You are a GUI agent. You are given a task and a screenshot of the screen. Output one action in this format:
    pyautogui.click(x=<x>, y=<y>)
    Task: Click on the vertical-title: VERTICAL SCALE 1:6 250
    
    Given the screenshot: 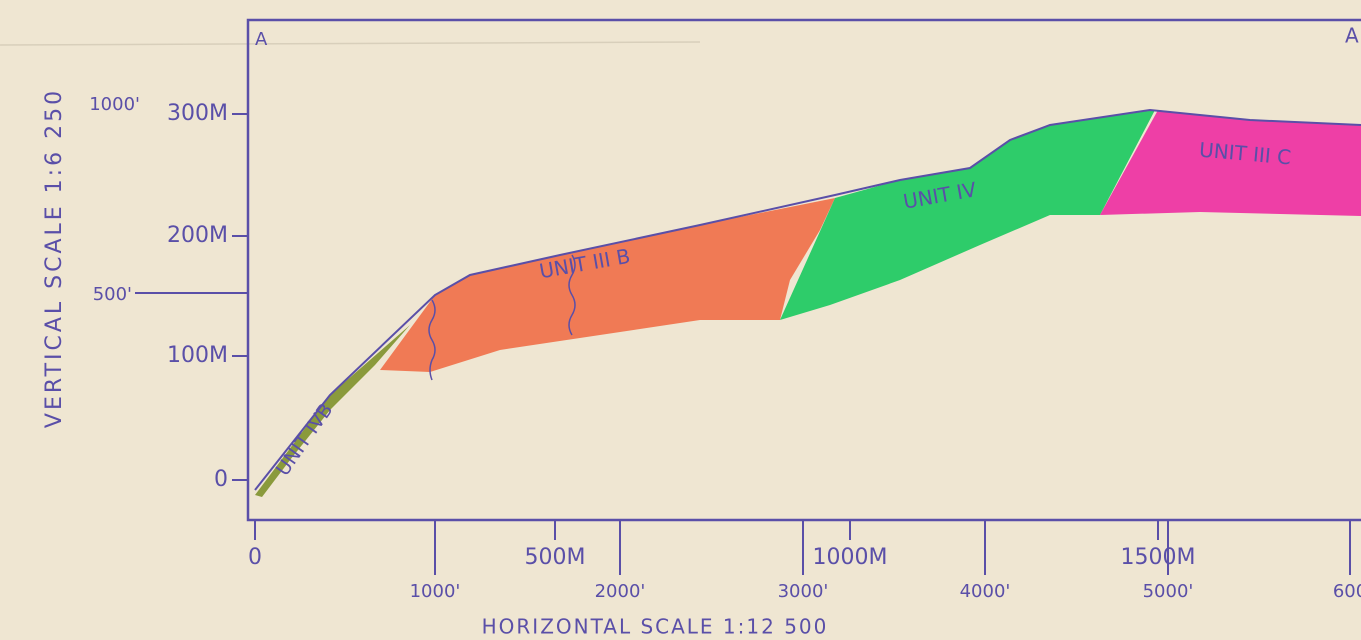 What is the action you would take?
    pyautogui.click(x=54, y=258)
    